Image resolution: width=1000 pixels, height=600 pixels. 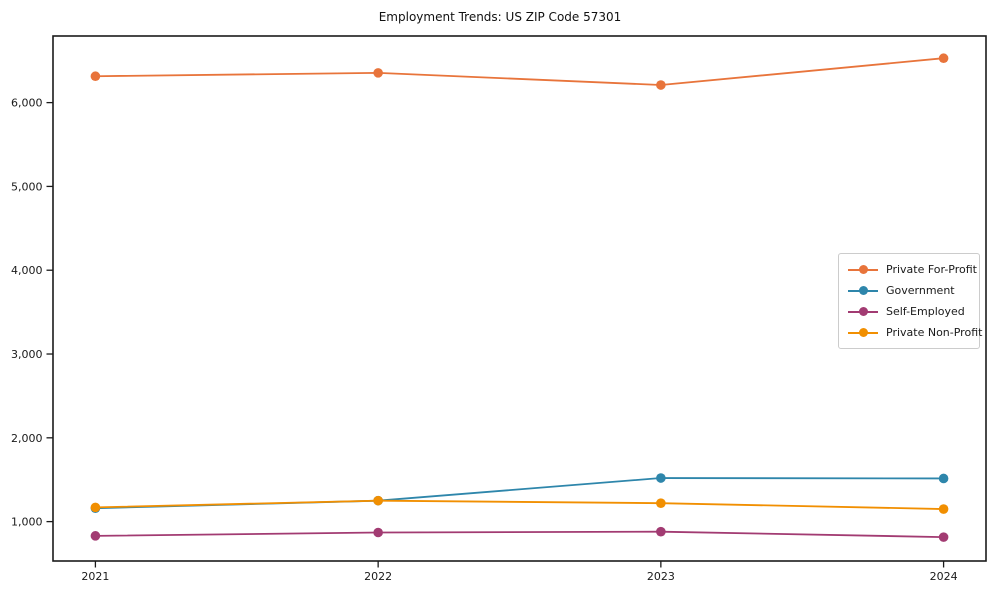 What do you see at coordinates (27, 354) in the screenshot?
I see `y-axis-tick-label: 3,000` at bounding box center [27, 354].